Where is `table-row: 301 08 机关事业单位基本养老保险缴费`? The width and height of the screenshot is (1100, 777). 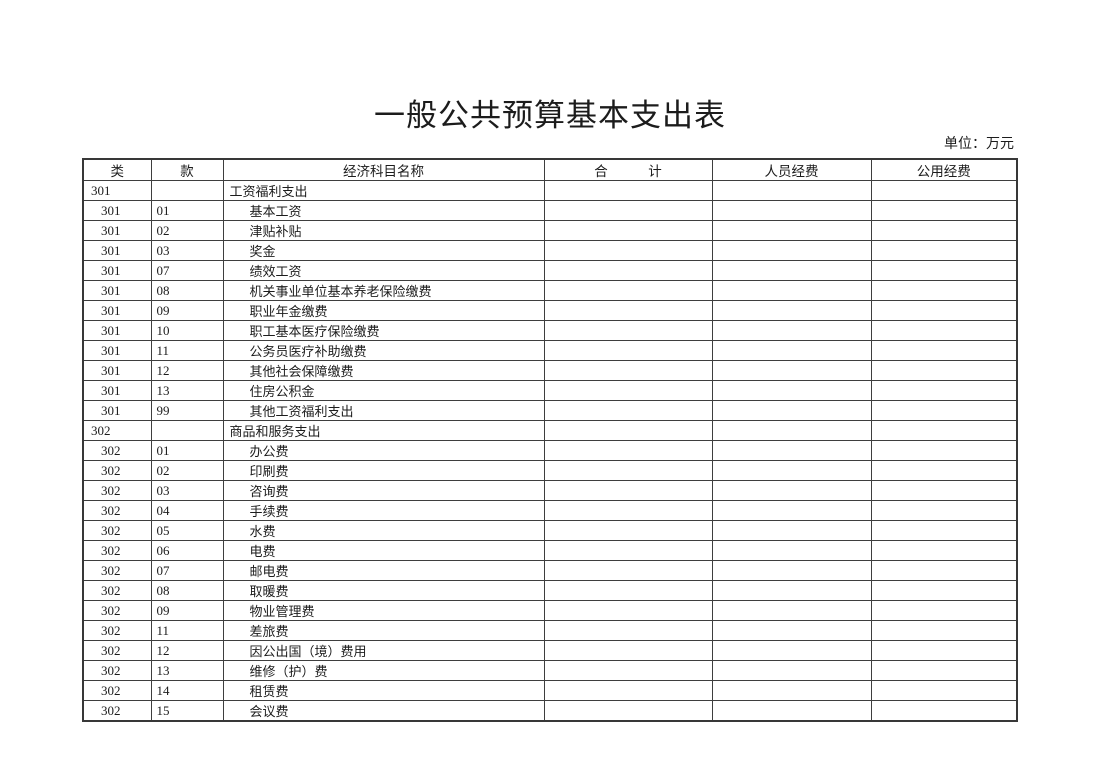 table-row: 301 08 机关事业单位基本养老保险缴费 is located at coordinates (550, 290).